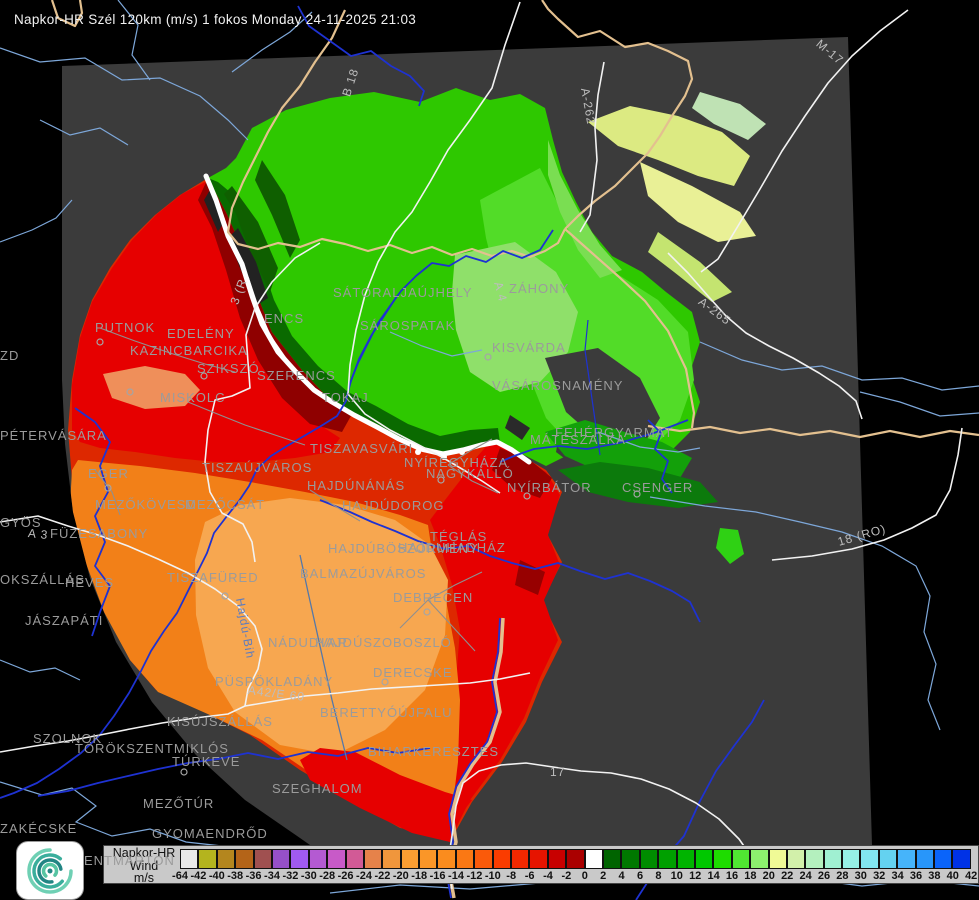 Image resolution: width=979 pixels, height=900 pixels. What do you see at coordinates (474, 876) in the screenshot?
I see `legend-tick: -12` at bounding box center [474, 876].